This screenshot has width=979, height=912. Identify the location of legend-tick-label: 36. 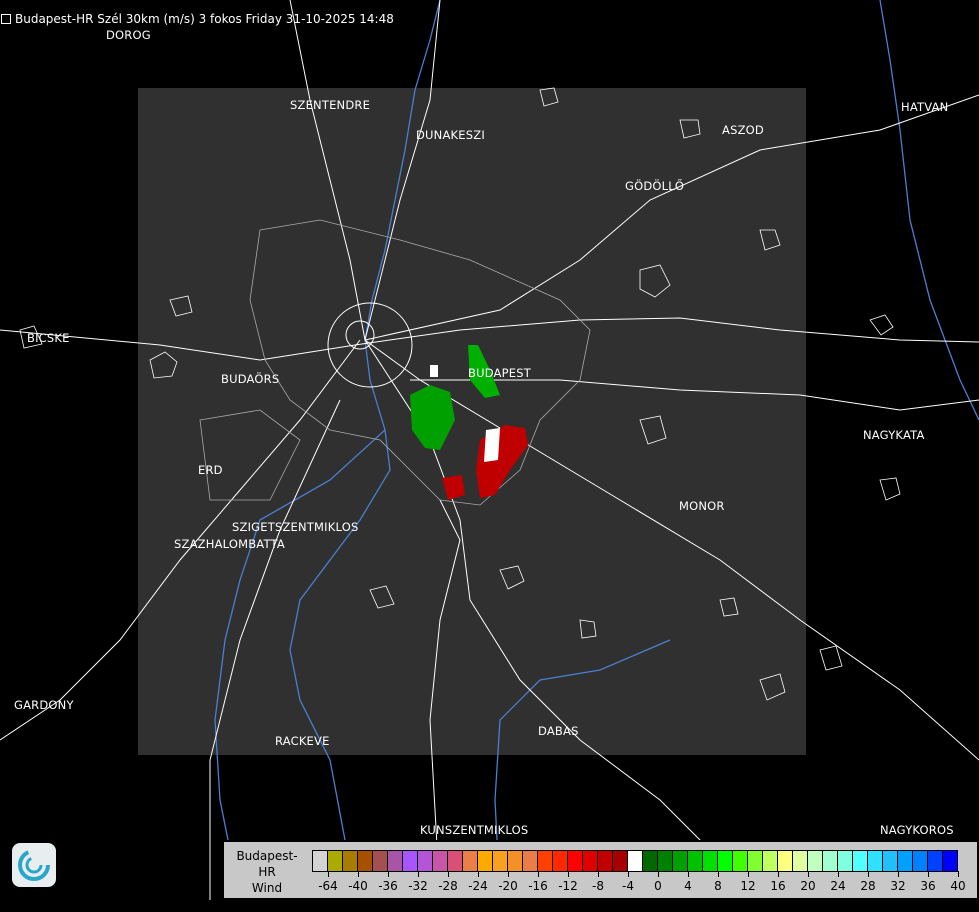
(928, 886).